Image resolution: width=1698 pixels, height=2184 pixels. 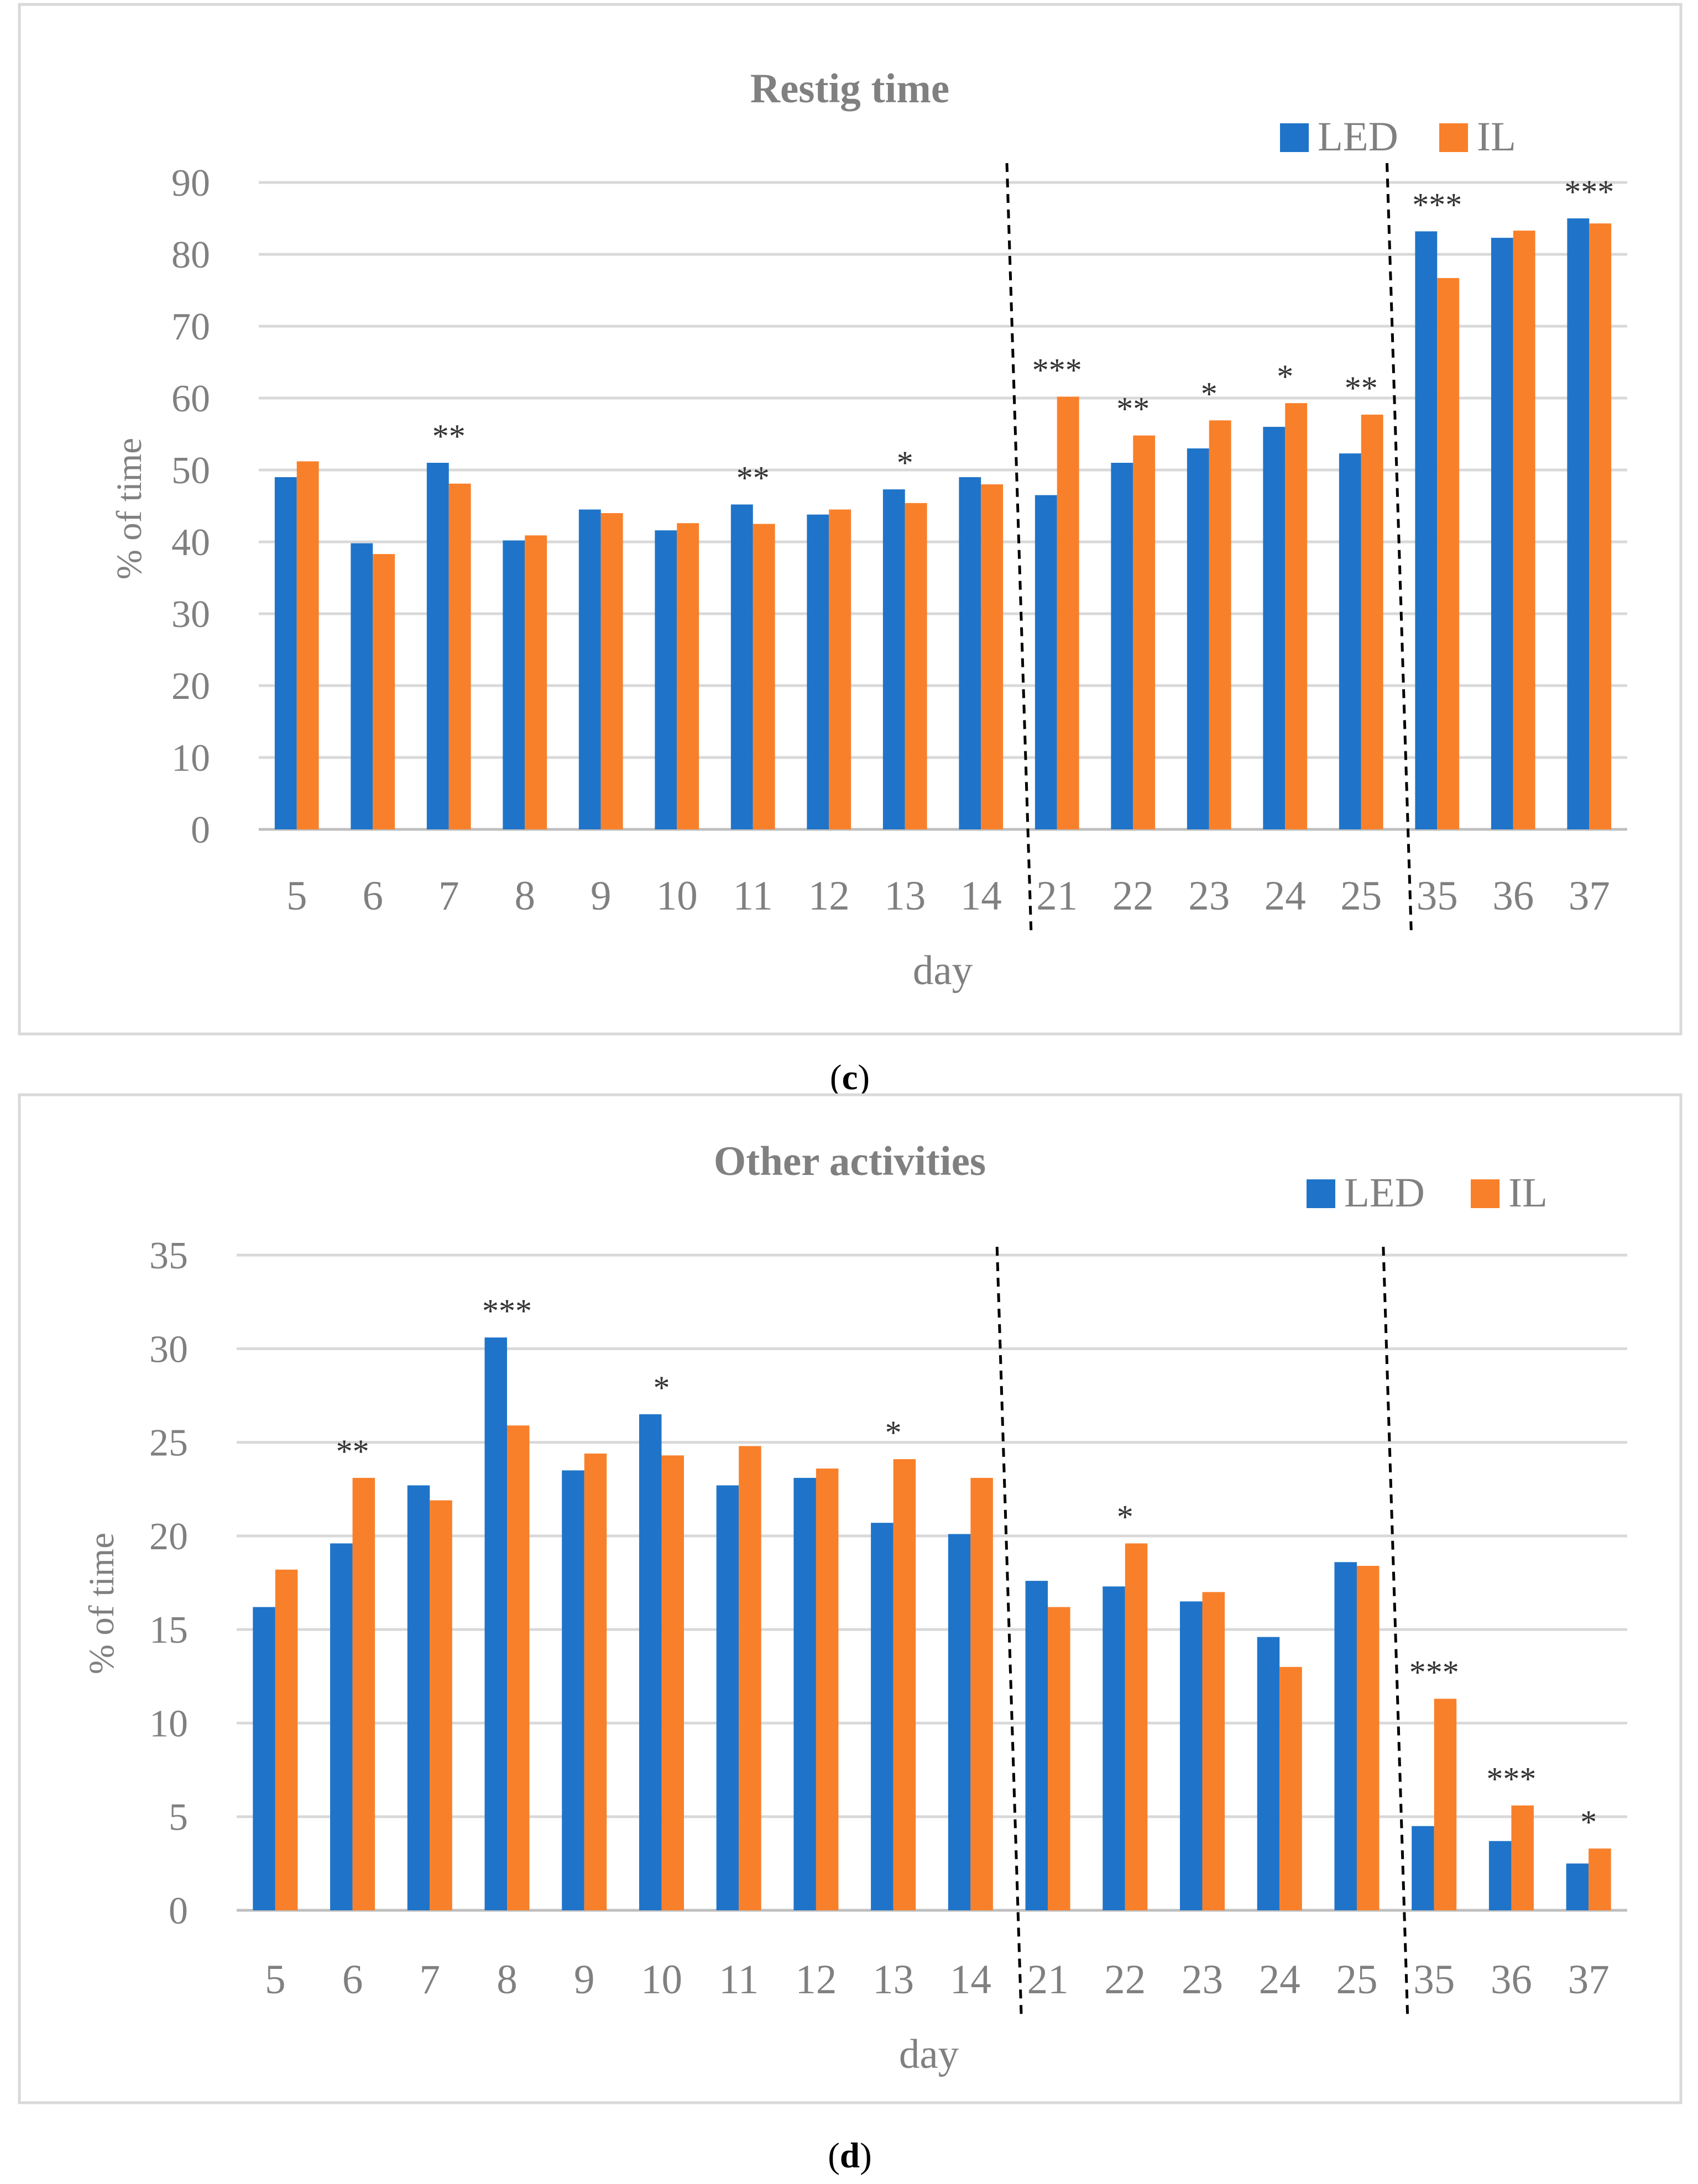 What do you see at coordinates (190, 399) in the screenshot?
I see `y-tick-label: 60` at bounding box center [190, 399].